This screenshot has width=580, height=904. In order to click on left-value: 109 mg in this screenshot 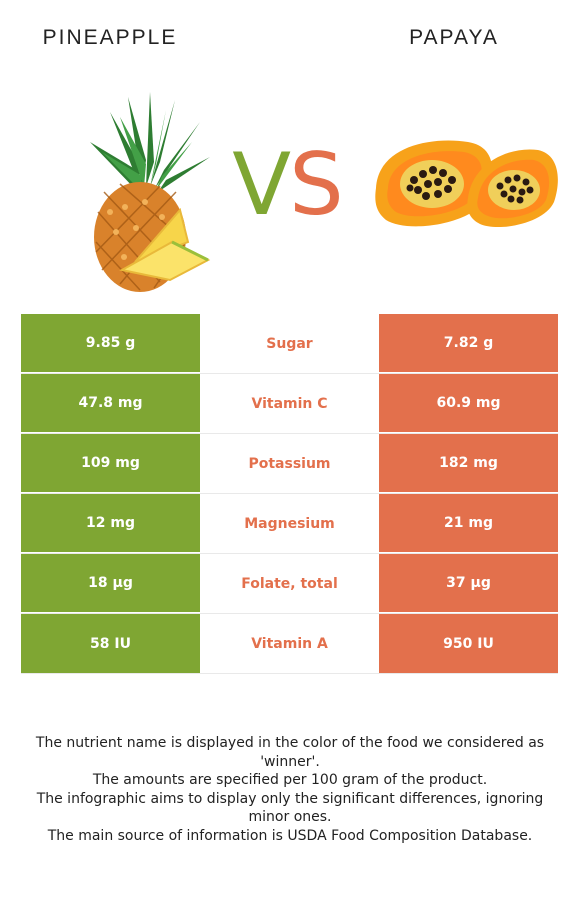, I will do `click(110, 463)`.